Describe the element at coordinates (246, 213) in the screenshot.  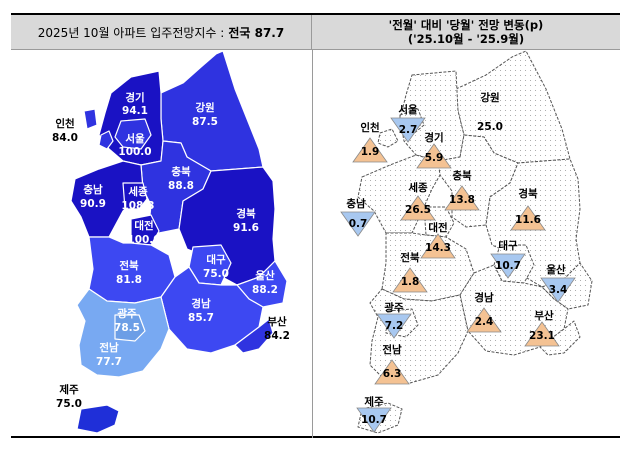
I see `label-gyeongbuk-name: 경북` at that location.